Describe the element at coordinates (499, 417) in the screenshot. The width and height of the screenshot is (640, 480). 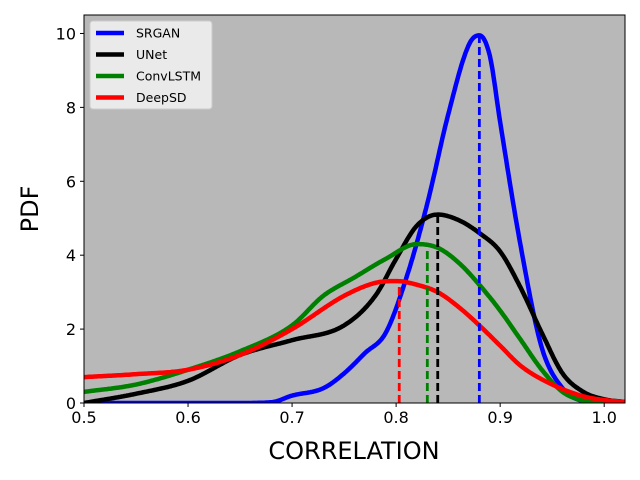
I see `x-tick-label: 0.9` at that location.